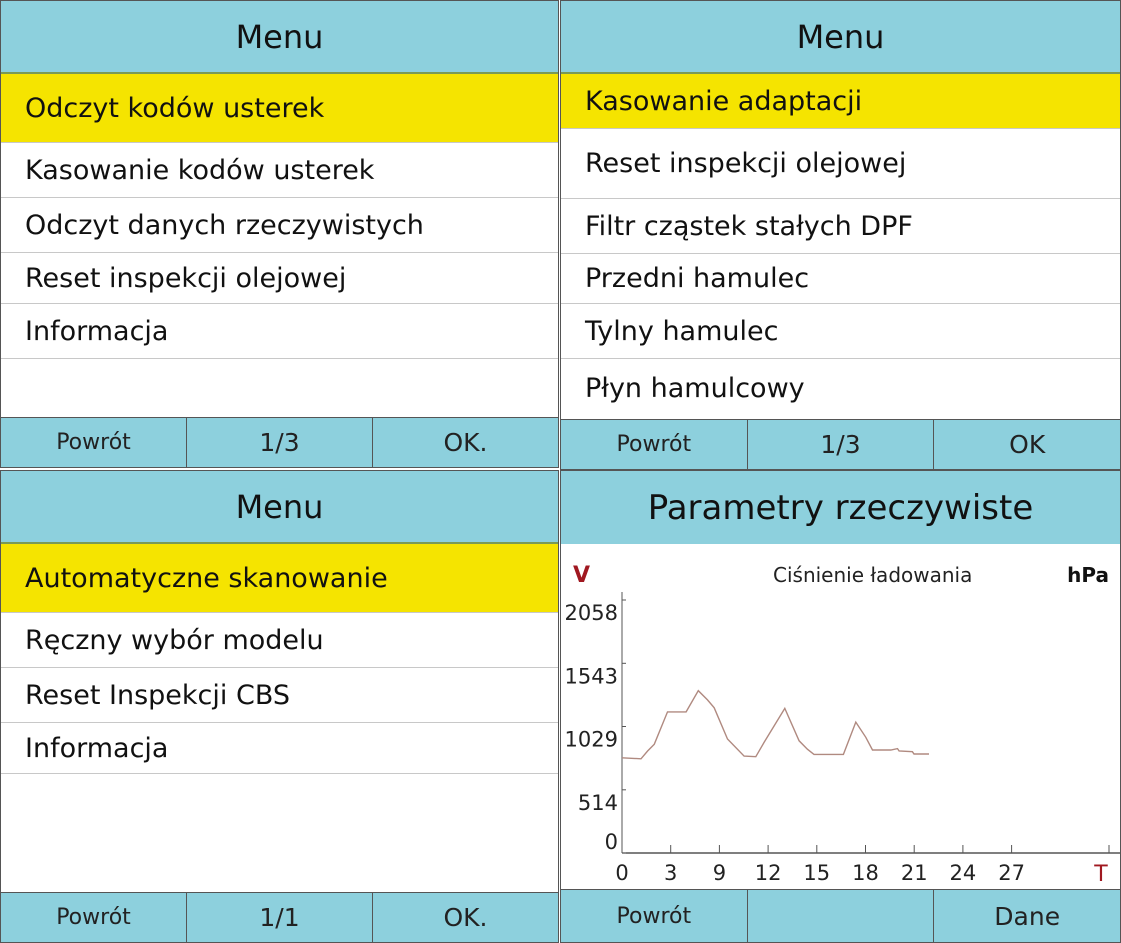  Describe the element at coordinates (840, 279) in the screenshot. I see `menu-item: Przedni hamulec` at that location.